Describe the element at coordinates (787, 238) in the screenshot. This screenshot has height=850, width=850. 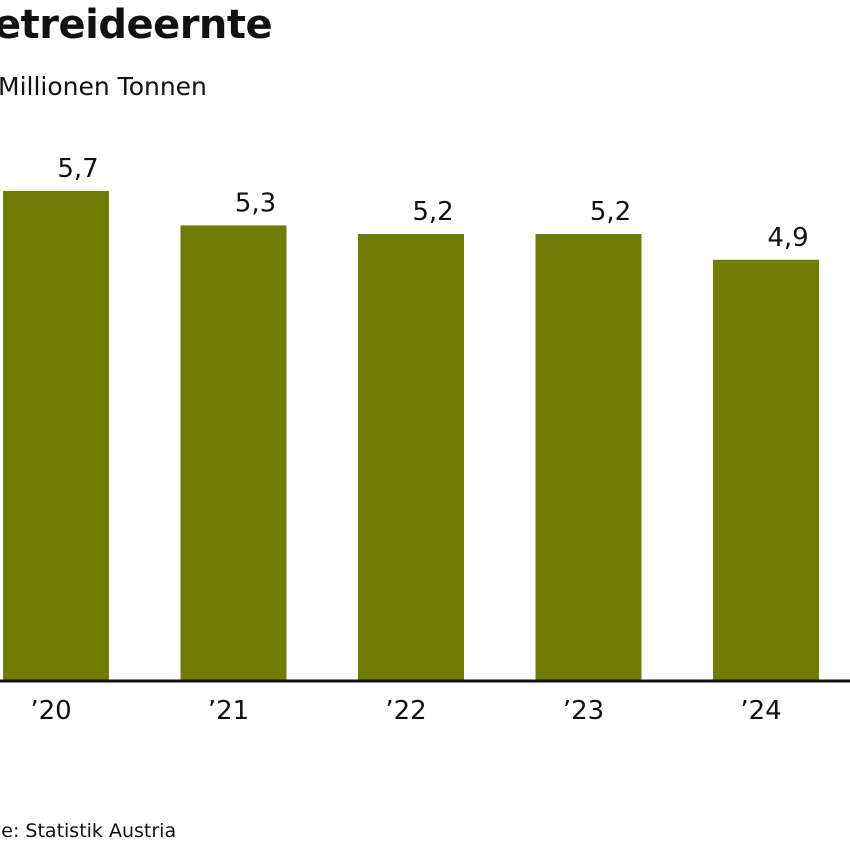
I see `value-label-4: 4,9` at that location.